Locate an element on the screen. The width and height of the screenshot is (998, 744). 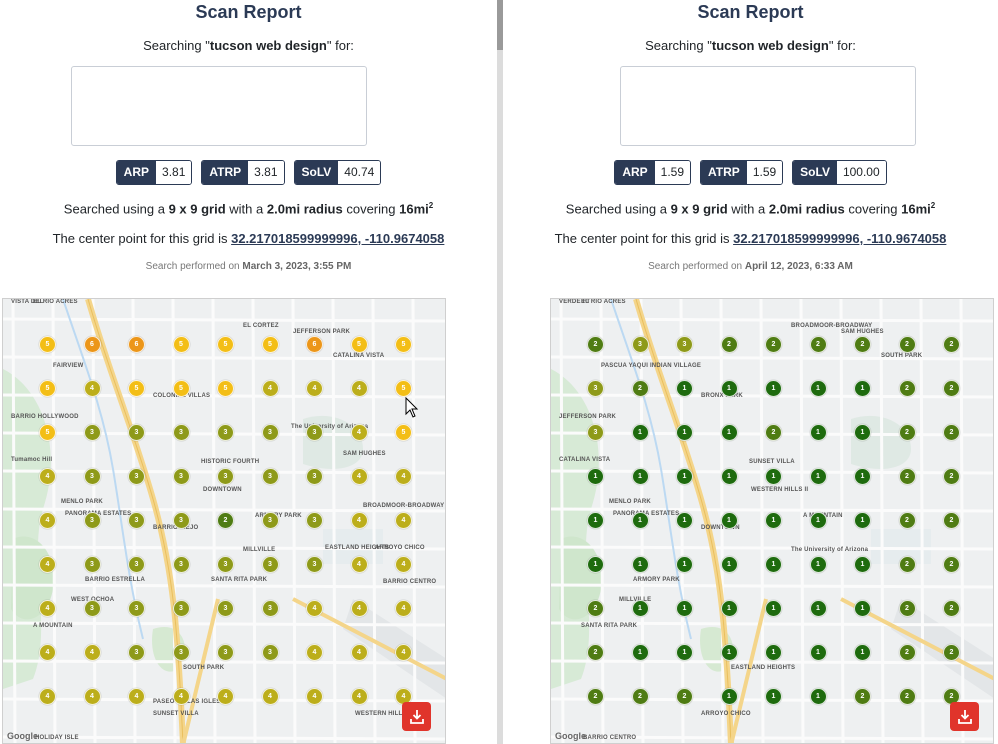
center-point-link: 32.217018599999996, -110.9674058 is located at coordinates (840, 238).